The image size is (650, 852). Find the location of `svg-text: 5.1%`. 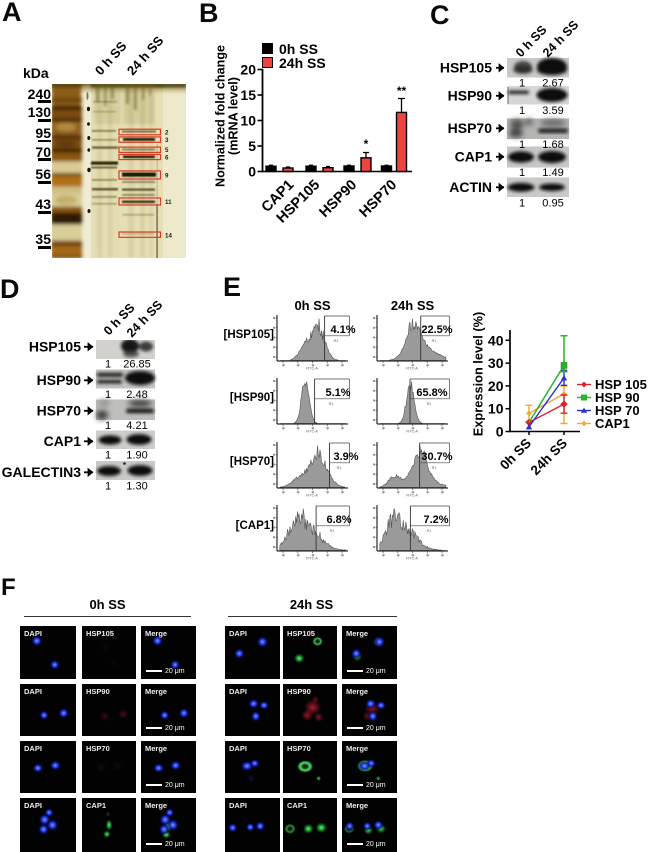

svg-text: 5.1% is located at coordinates (337, 393).